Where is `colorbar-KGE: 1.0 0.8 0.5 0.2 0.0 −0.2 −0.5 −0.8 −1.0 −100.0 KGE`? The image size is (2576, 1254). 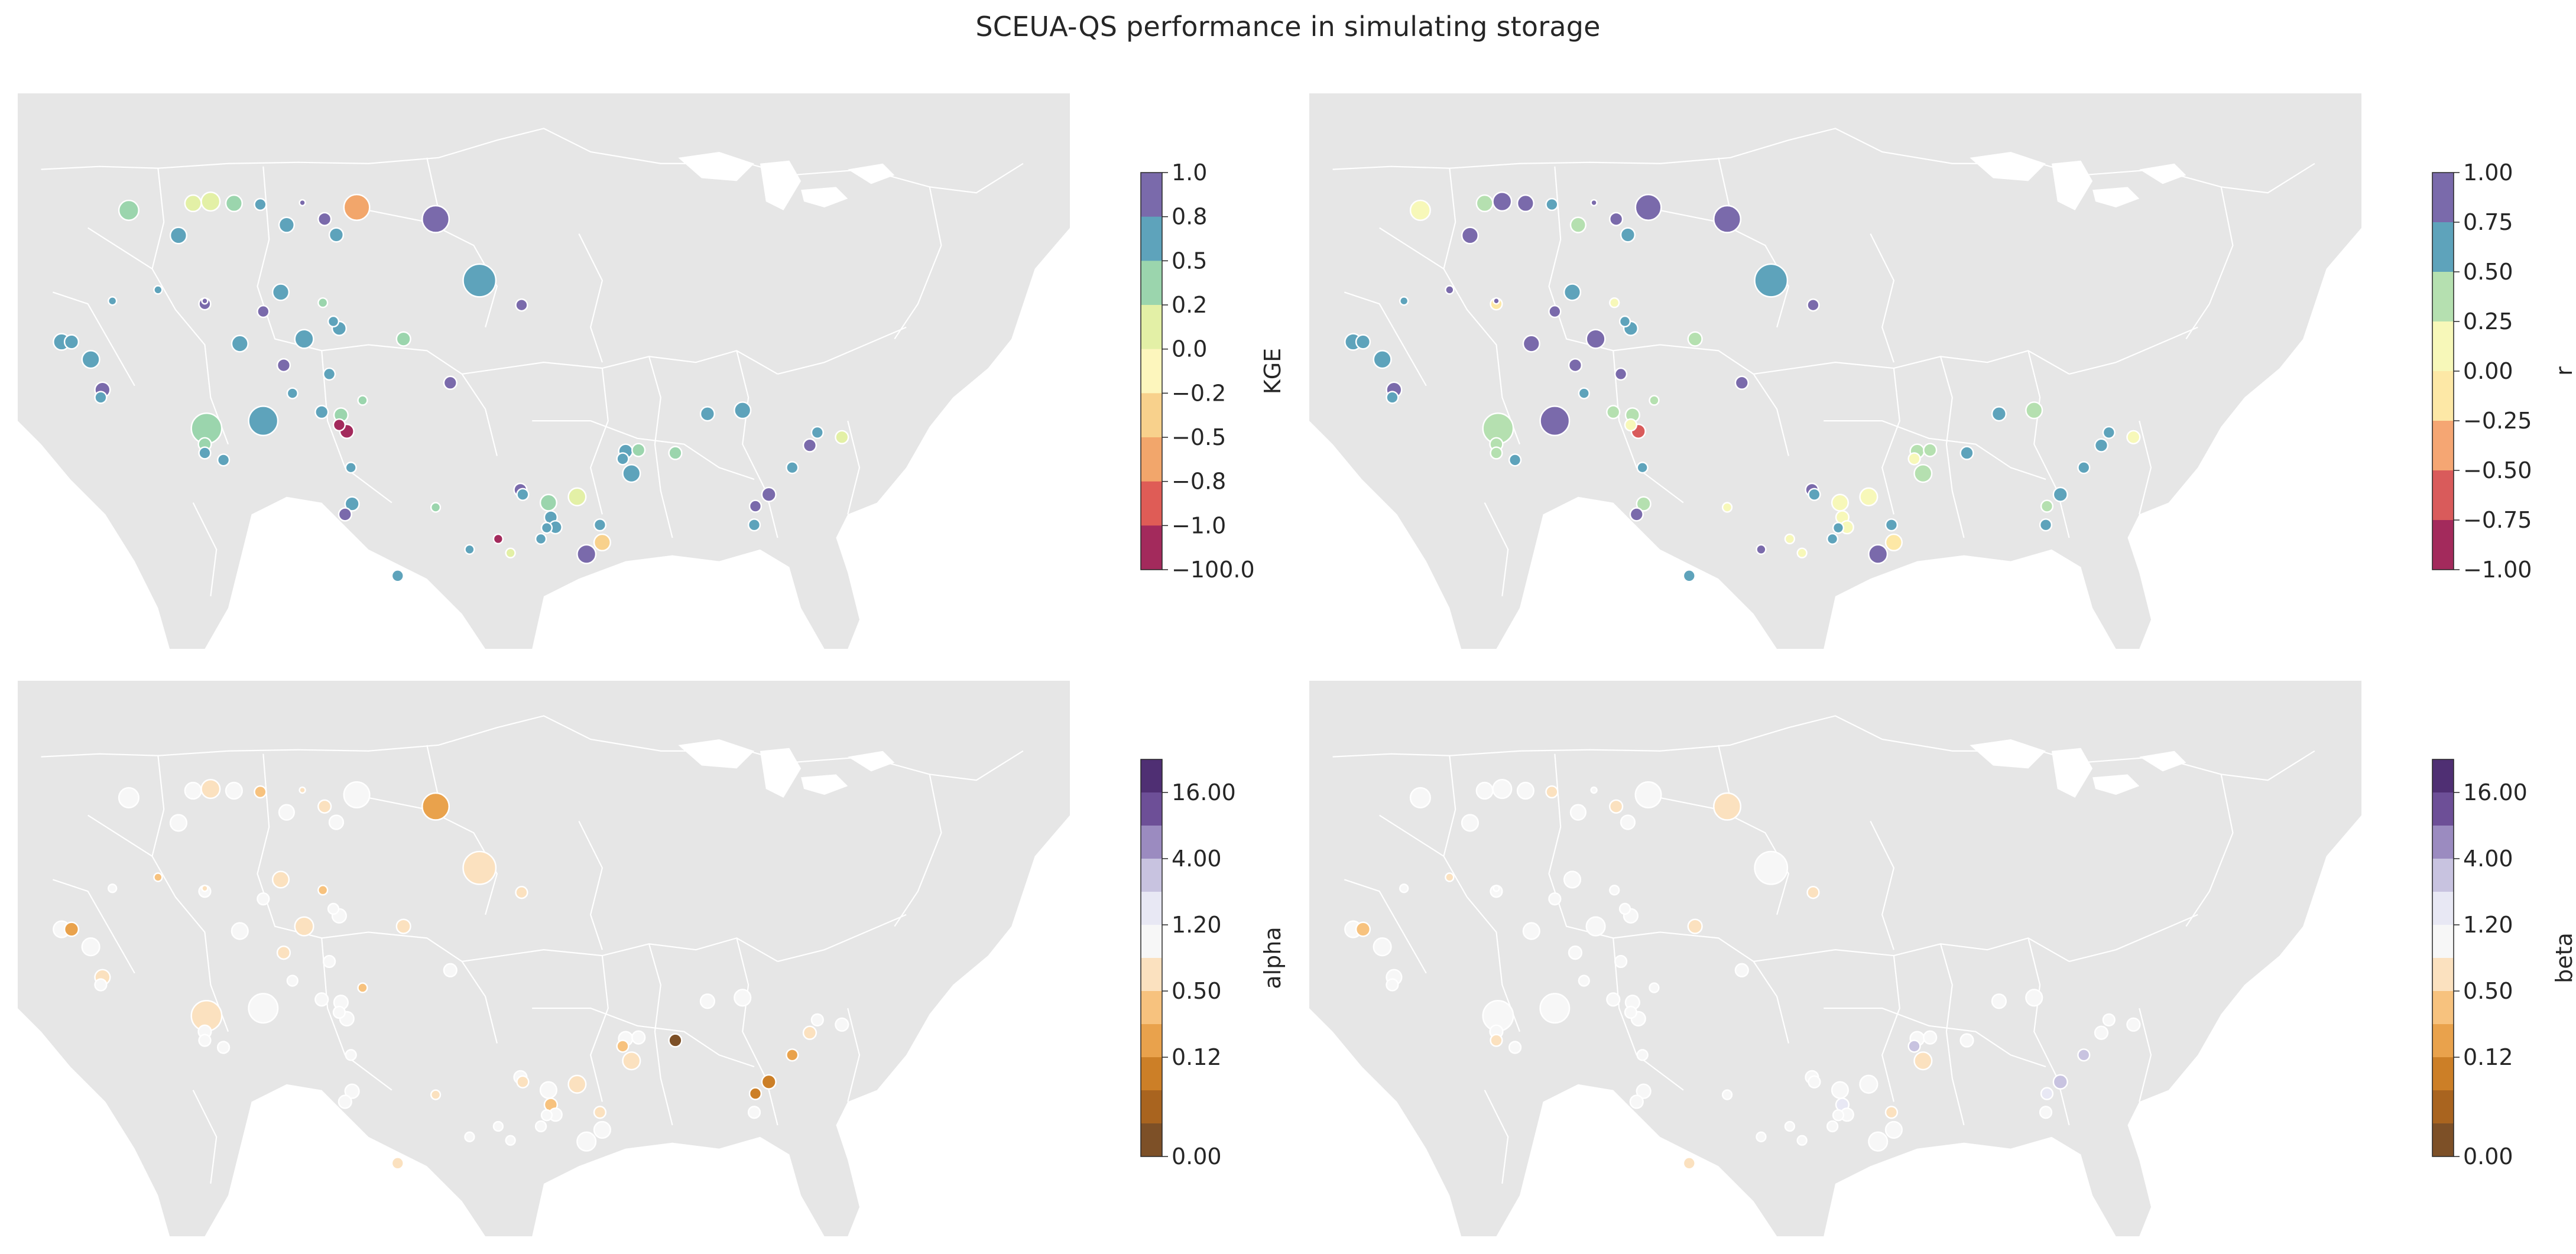
colorbar-KGE: 1.0 0.8 0.5 0.2 0.0 −0.2 −0.5 −0.8 −1.0 −100.0 KGE is located at coordinates (1213, 371).